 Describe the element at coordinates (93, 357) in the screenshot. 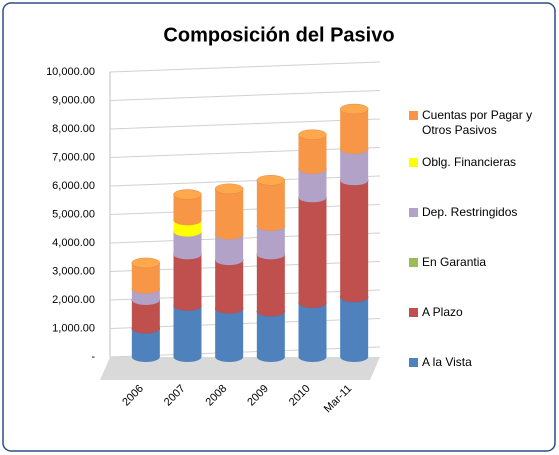

I see `y-tick-label: -` at that location.